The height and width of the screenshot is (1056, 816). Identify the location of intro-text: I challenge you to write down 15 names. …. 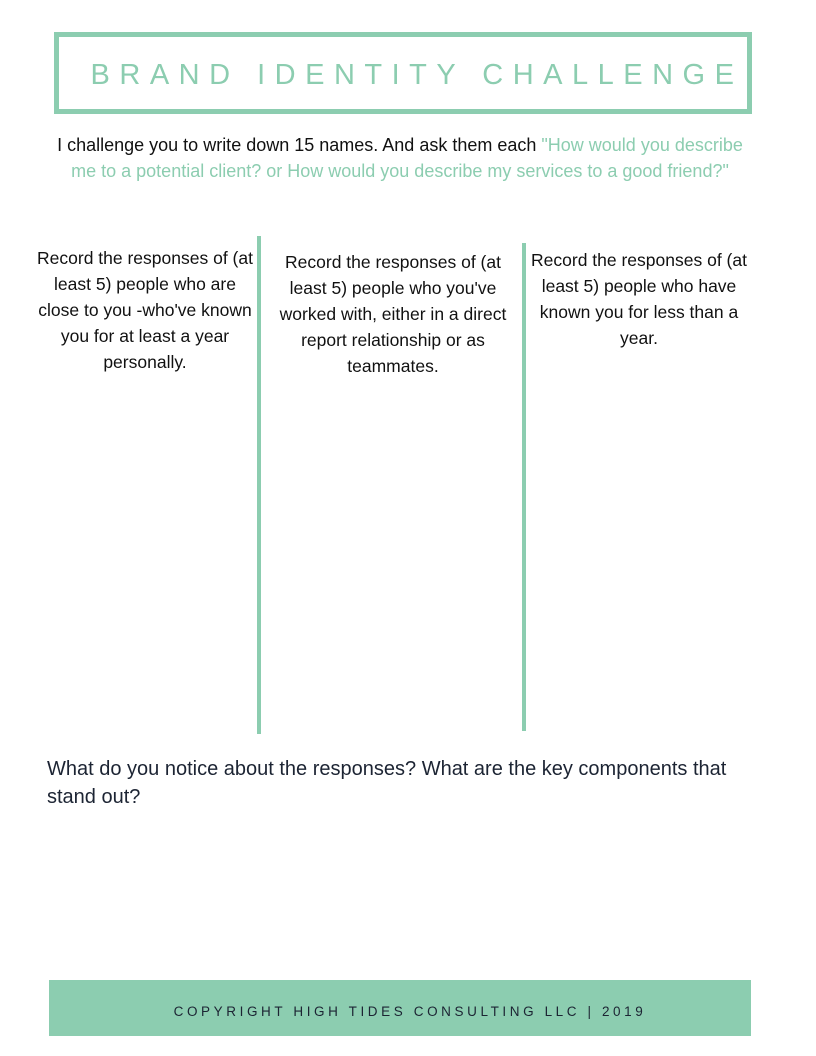
(299, 145).